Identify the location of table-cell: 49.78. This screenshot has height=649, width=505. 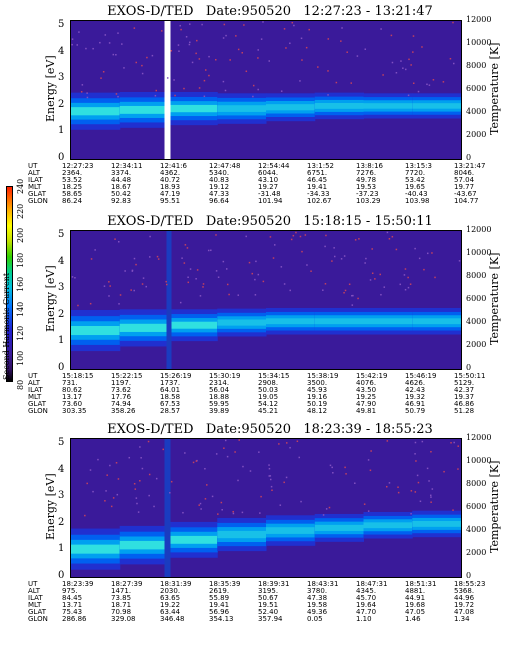
(366, 180).